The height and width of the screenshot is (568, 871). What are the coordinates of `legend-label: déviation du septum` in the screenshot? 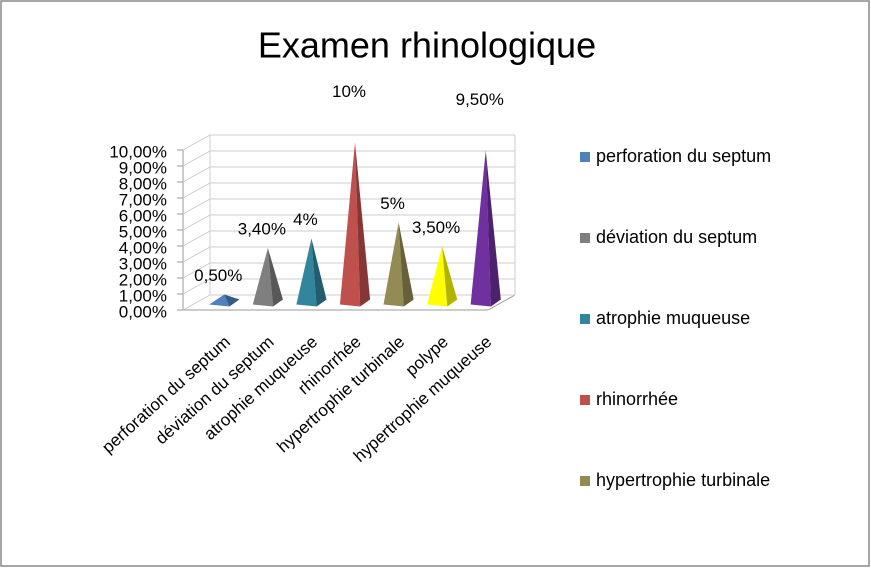 It's located at (676, 237).